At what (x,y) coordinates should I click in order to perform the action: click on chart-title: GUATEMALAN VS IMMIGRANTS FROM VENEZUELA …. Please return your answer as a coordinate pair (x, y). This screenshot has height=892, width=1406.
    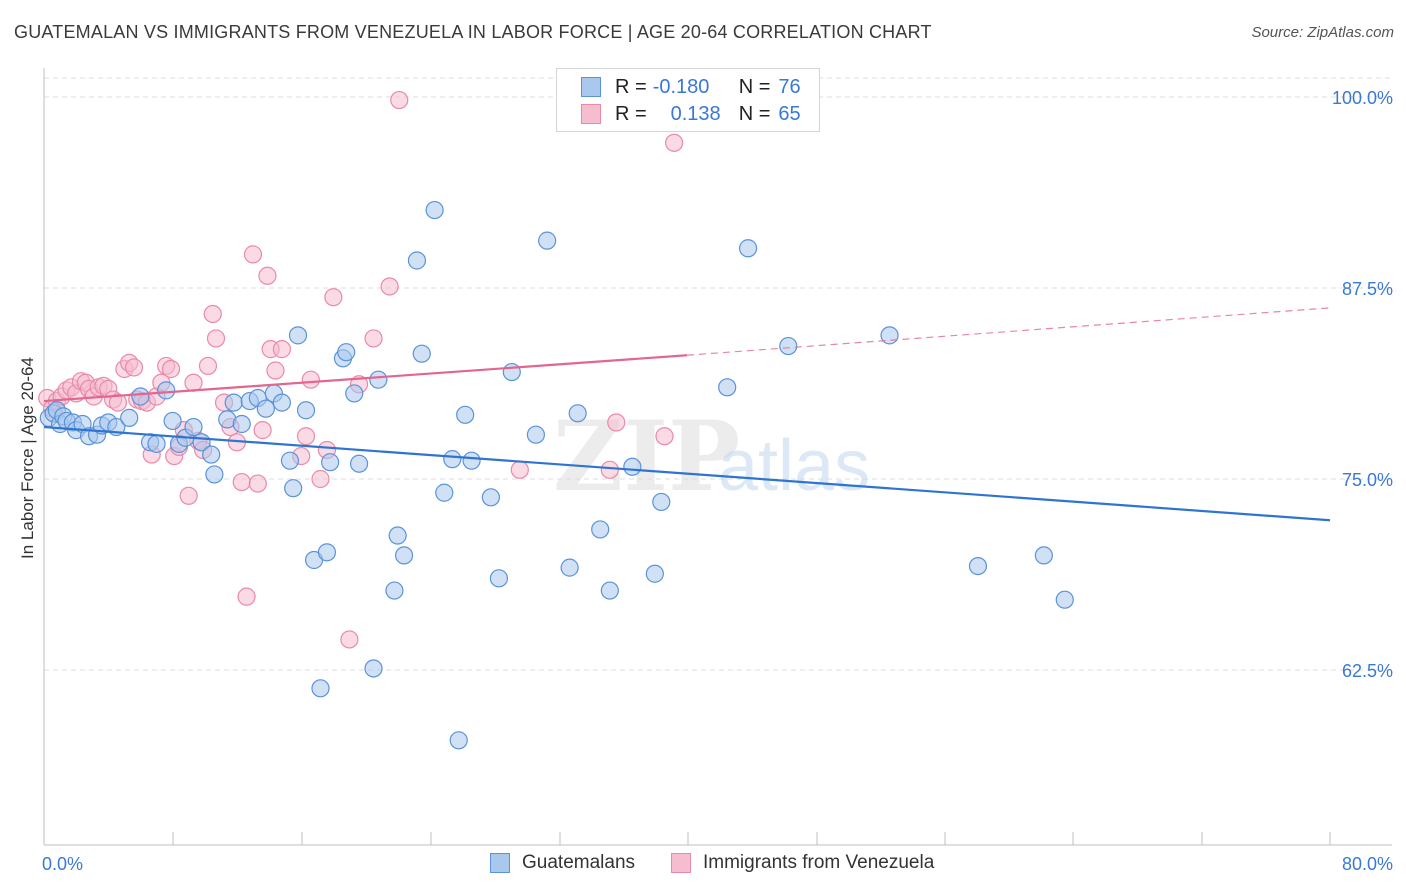
    Looking at the image, I should click on (473, 32).